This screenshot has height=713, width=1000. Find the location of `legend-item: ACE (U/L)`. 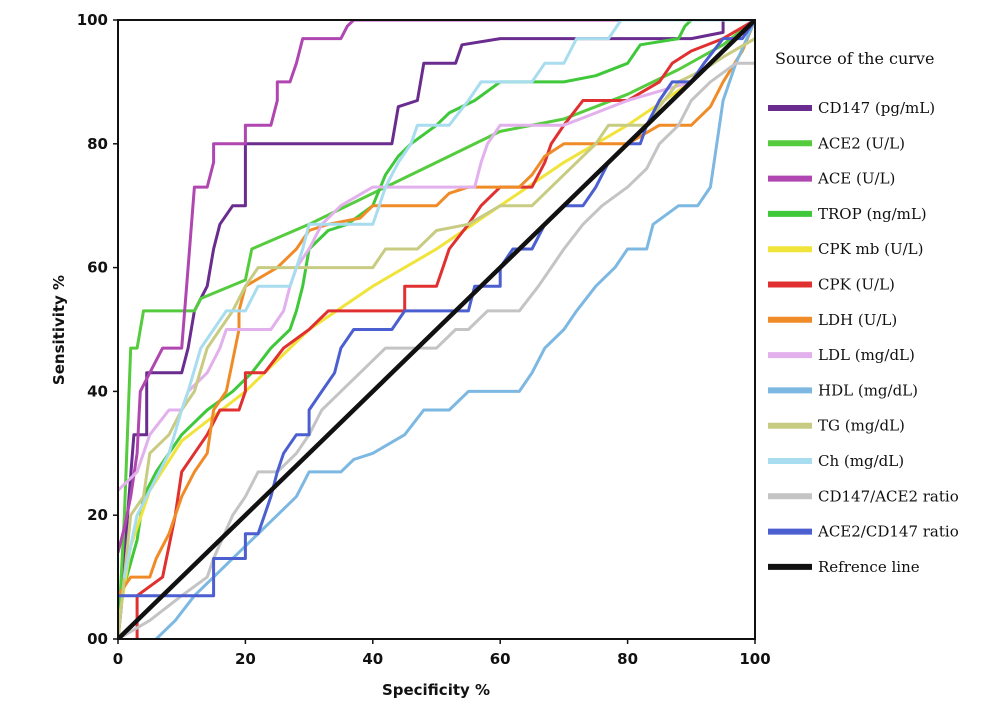

legend-item: ACE (U/L) is located at coordinates (831, 179).